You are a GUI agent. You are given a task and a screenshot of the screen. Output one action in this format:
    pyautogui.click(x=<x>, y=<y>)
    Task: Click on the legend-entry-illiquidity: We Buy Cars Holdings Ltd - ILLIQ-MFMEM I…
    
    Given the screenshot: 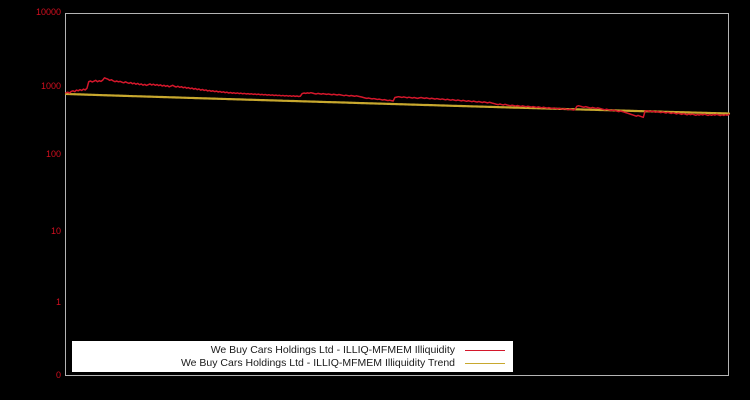 What is the action you would take?
    pyautogui.click(x=290, y=350)
    